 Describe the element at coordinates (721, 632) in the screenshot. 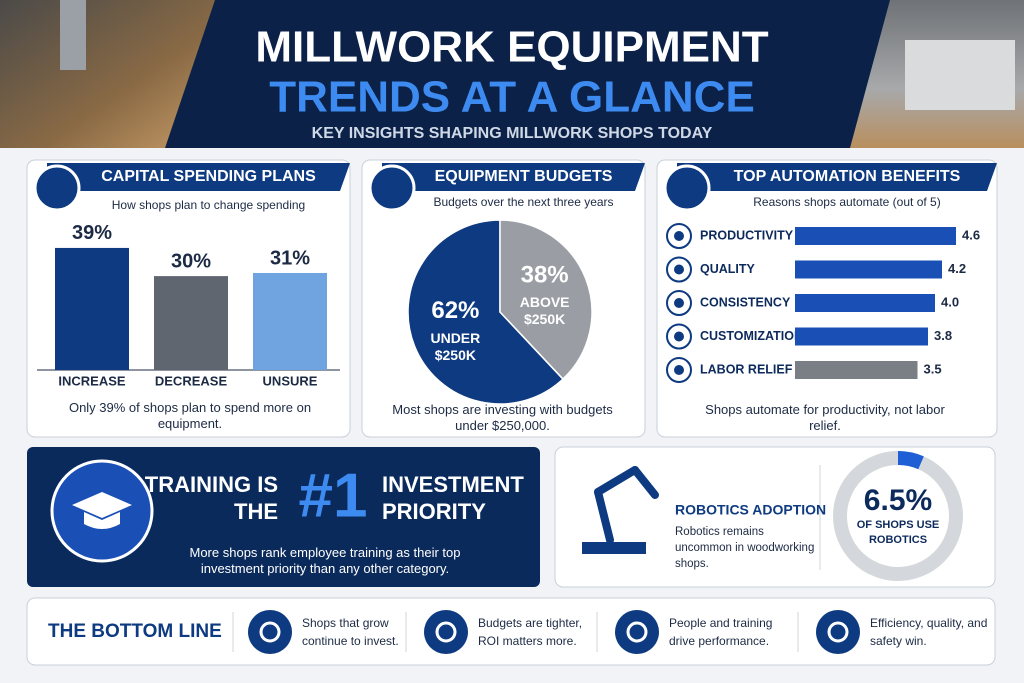

I see `bottom-item: People and training drive performance.` at that location.